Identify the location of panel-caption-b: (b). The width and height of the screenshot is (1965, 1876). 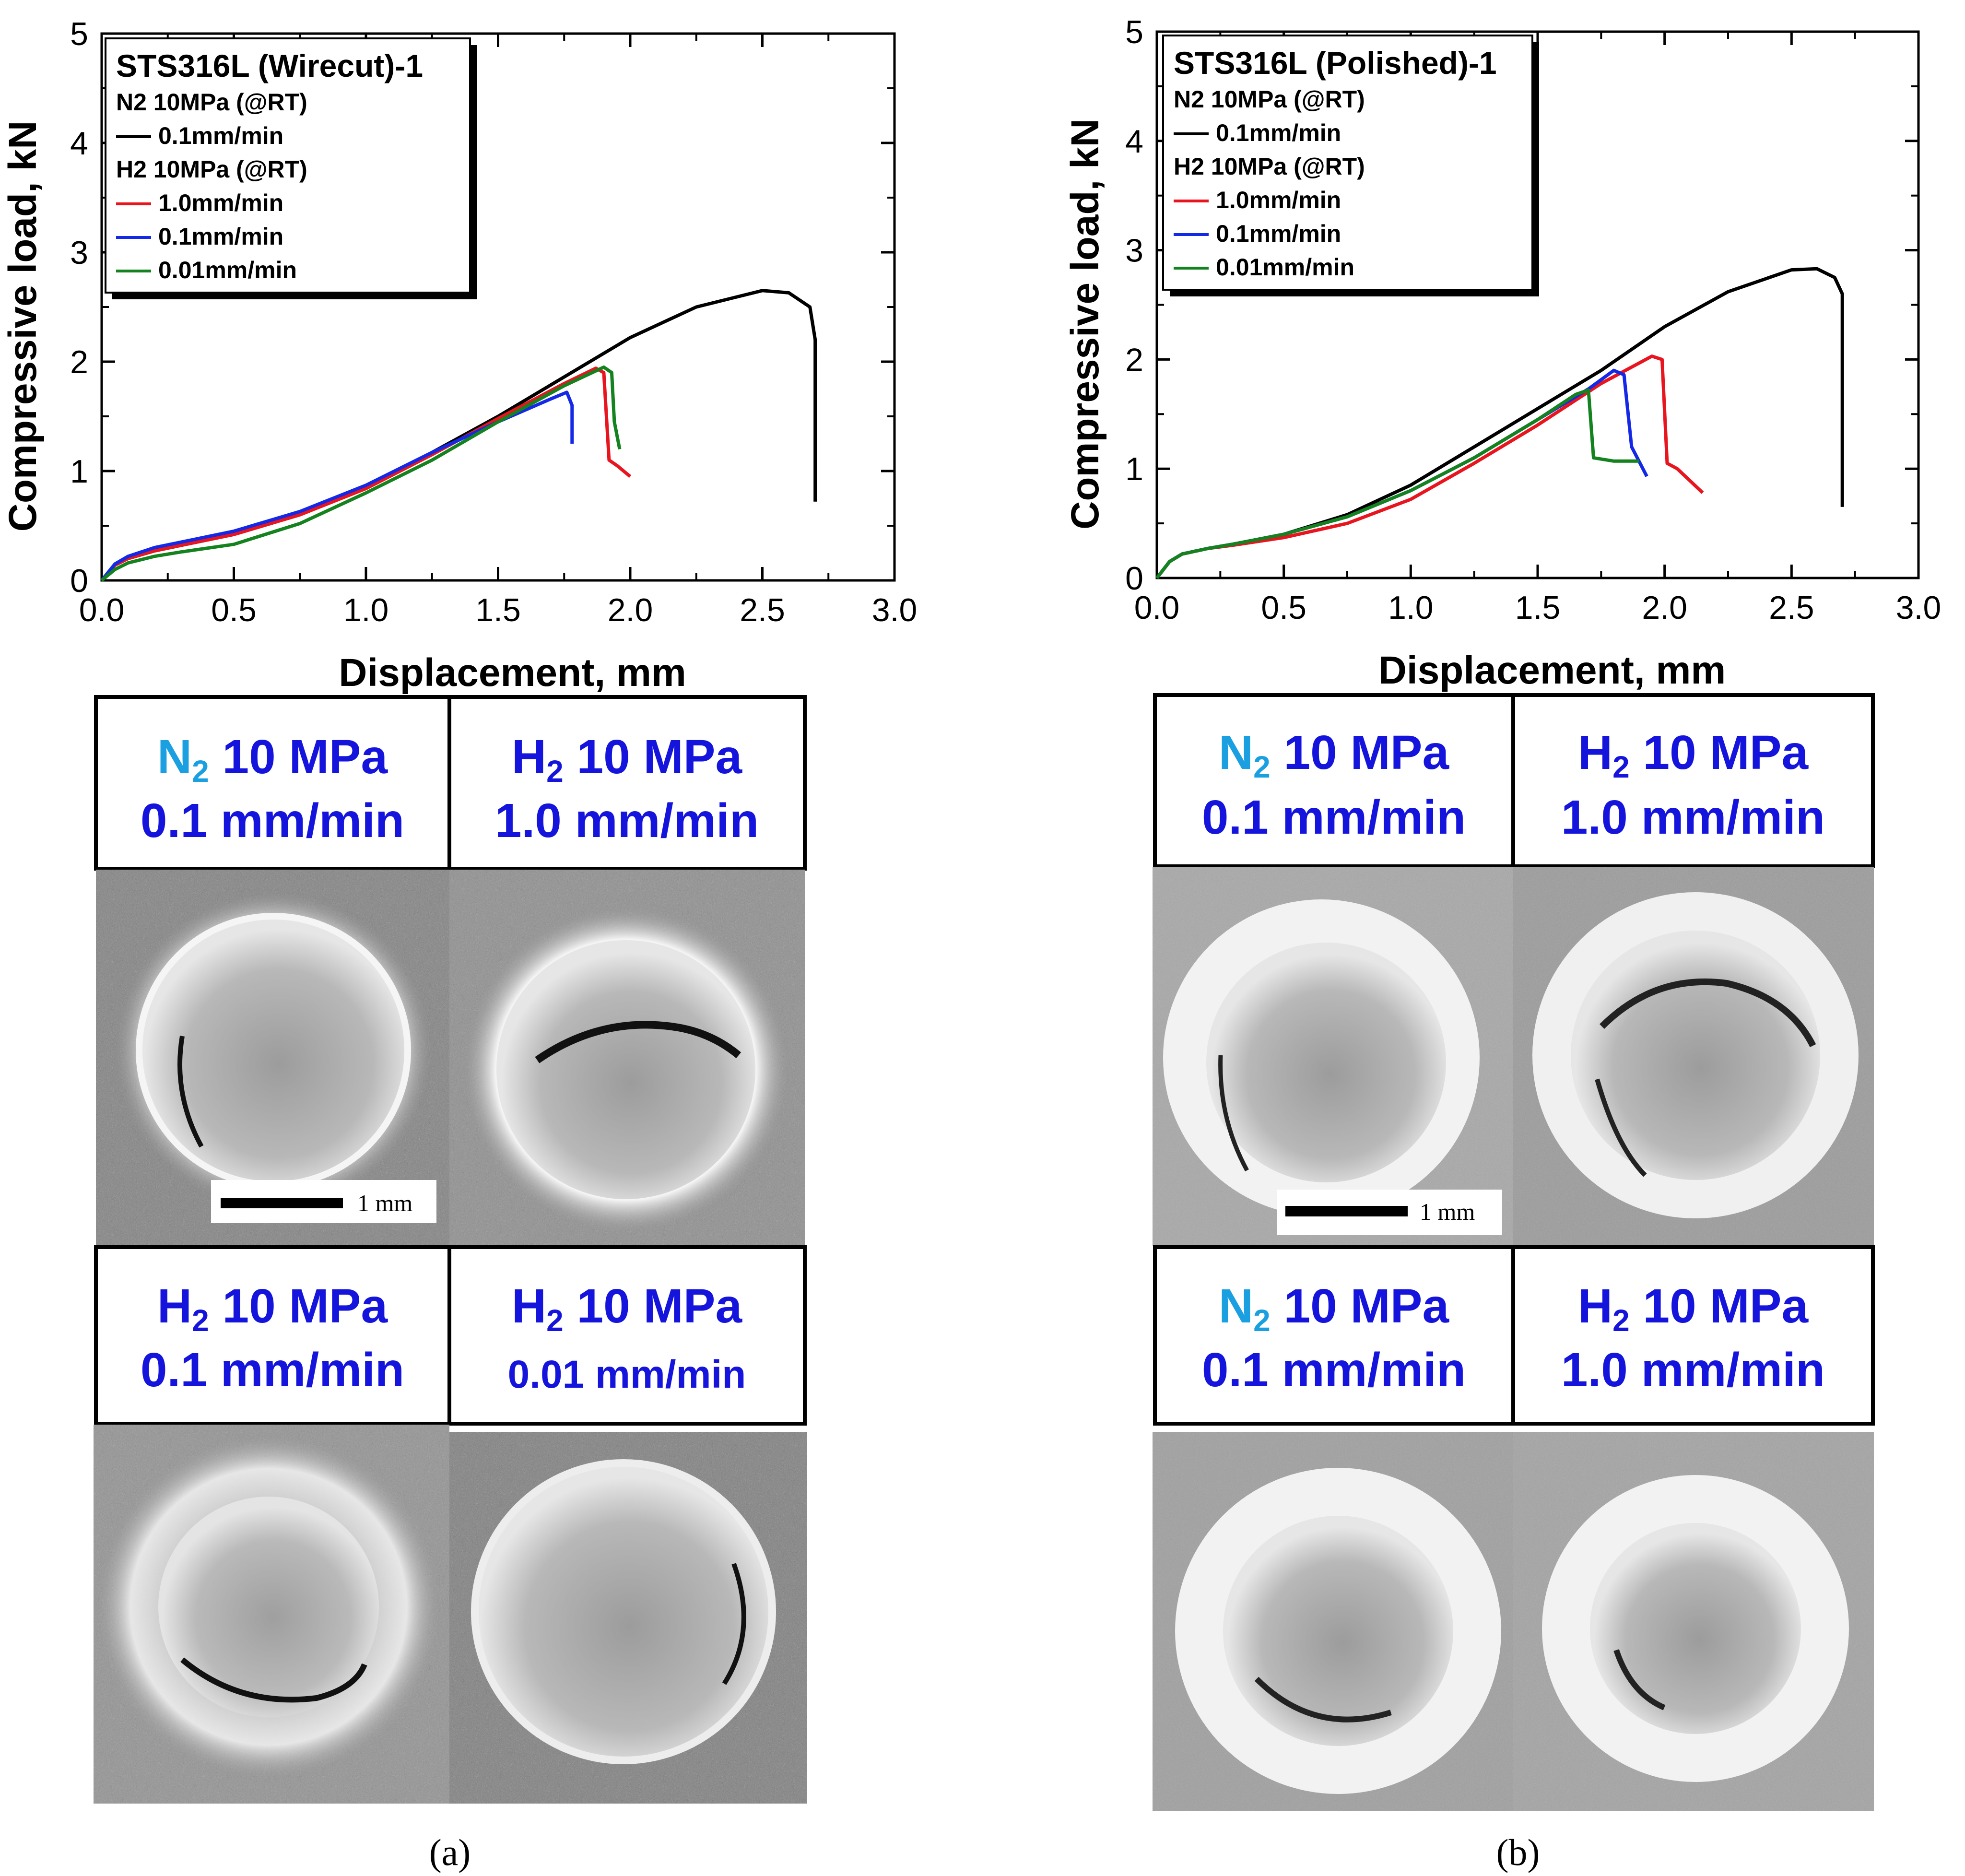
(1518, 1852).